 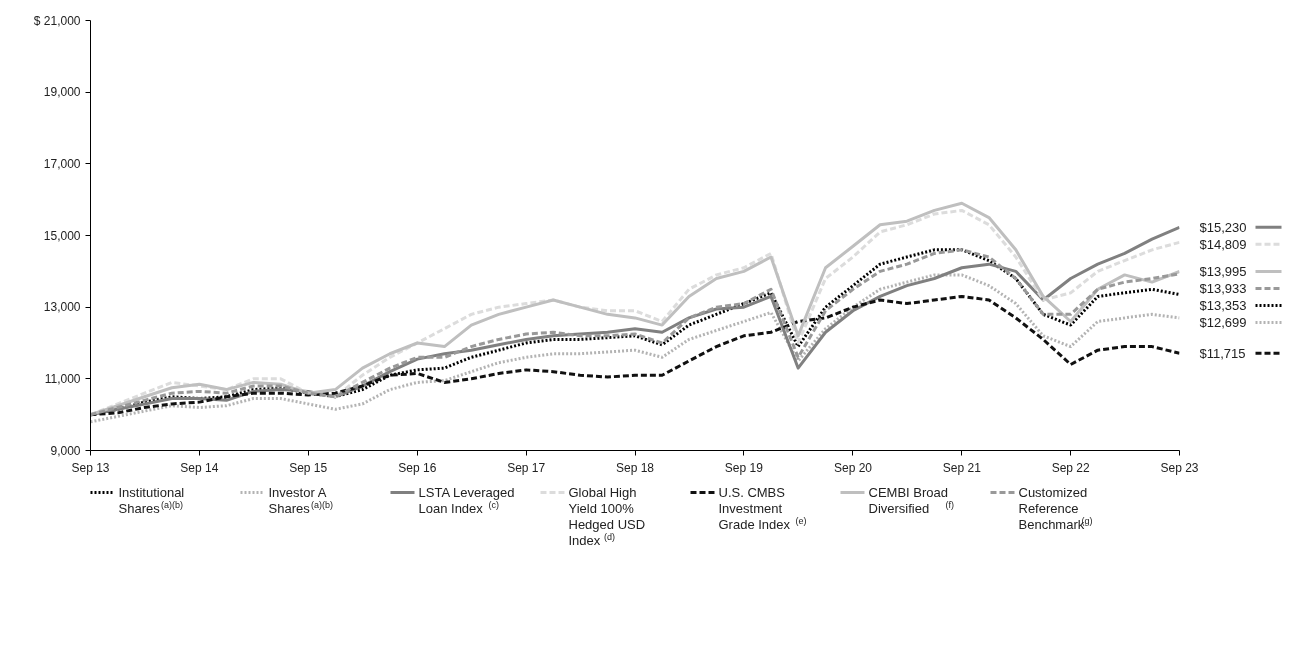 I want to click on data-label: $13,353, so click(x=1223, y=306).